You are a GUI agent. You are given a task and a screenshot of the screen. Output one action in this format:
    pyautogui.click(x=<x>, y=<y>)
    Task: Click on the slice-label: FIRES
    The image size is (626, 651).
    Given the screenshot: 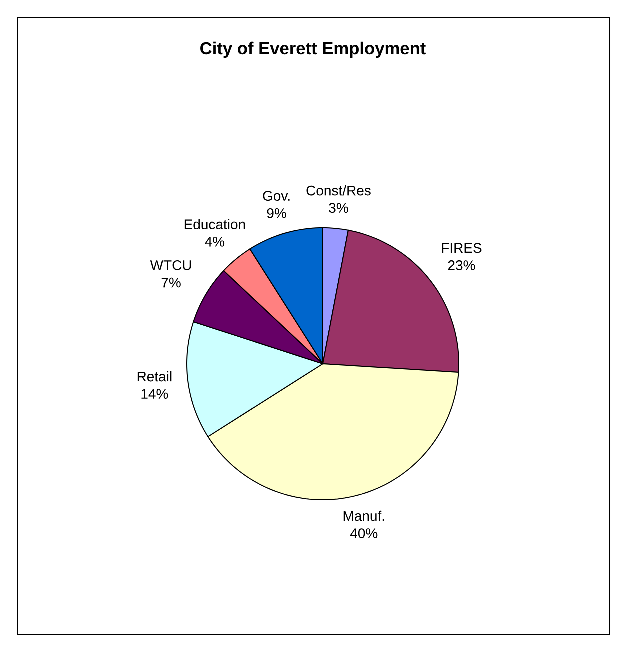 What is the action you would take?
    pyautogui.click(x=462, y=248)
    